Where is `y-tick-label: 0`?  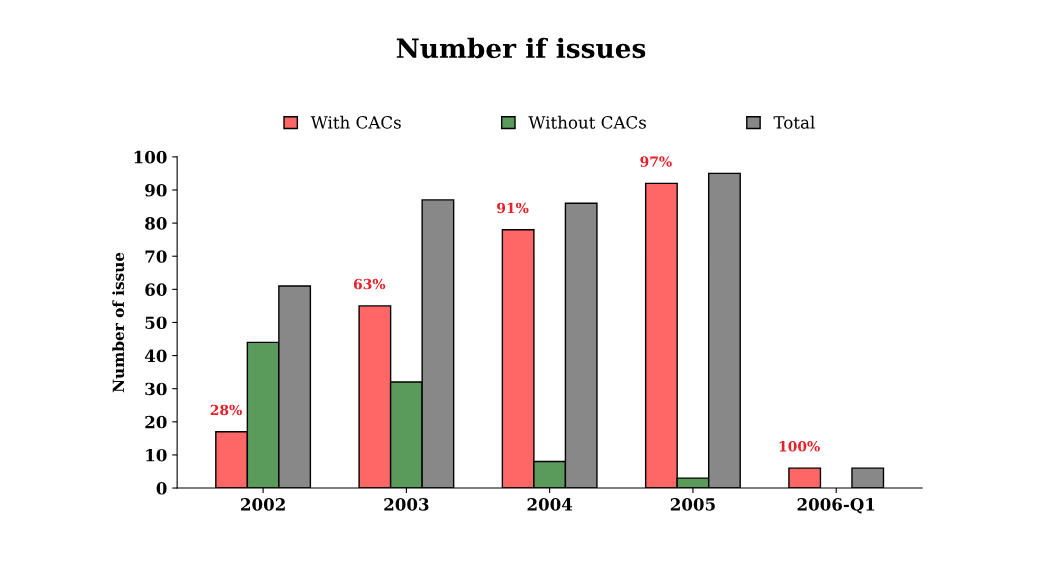 y-tick-label: 0 is located at coordinates (161, 488).